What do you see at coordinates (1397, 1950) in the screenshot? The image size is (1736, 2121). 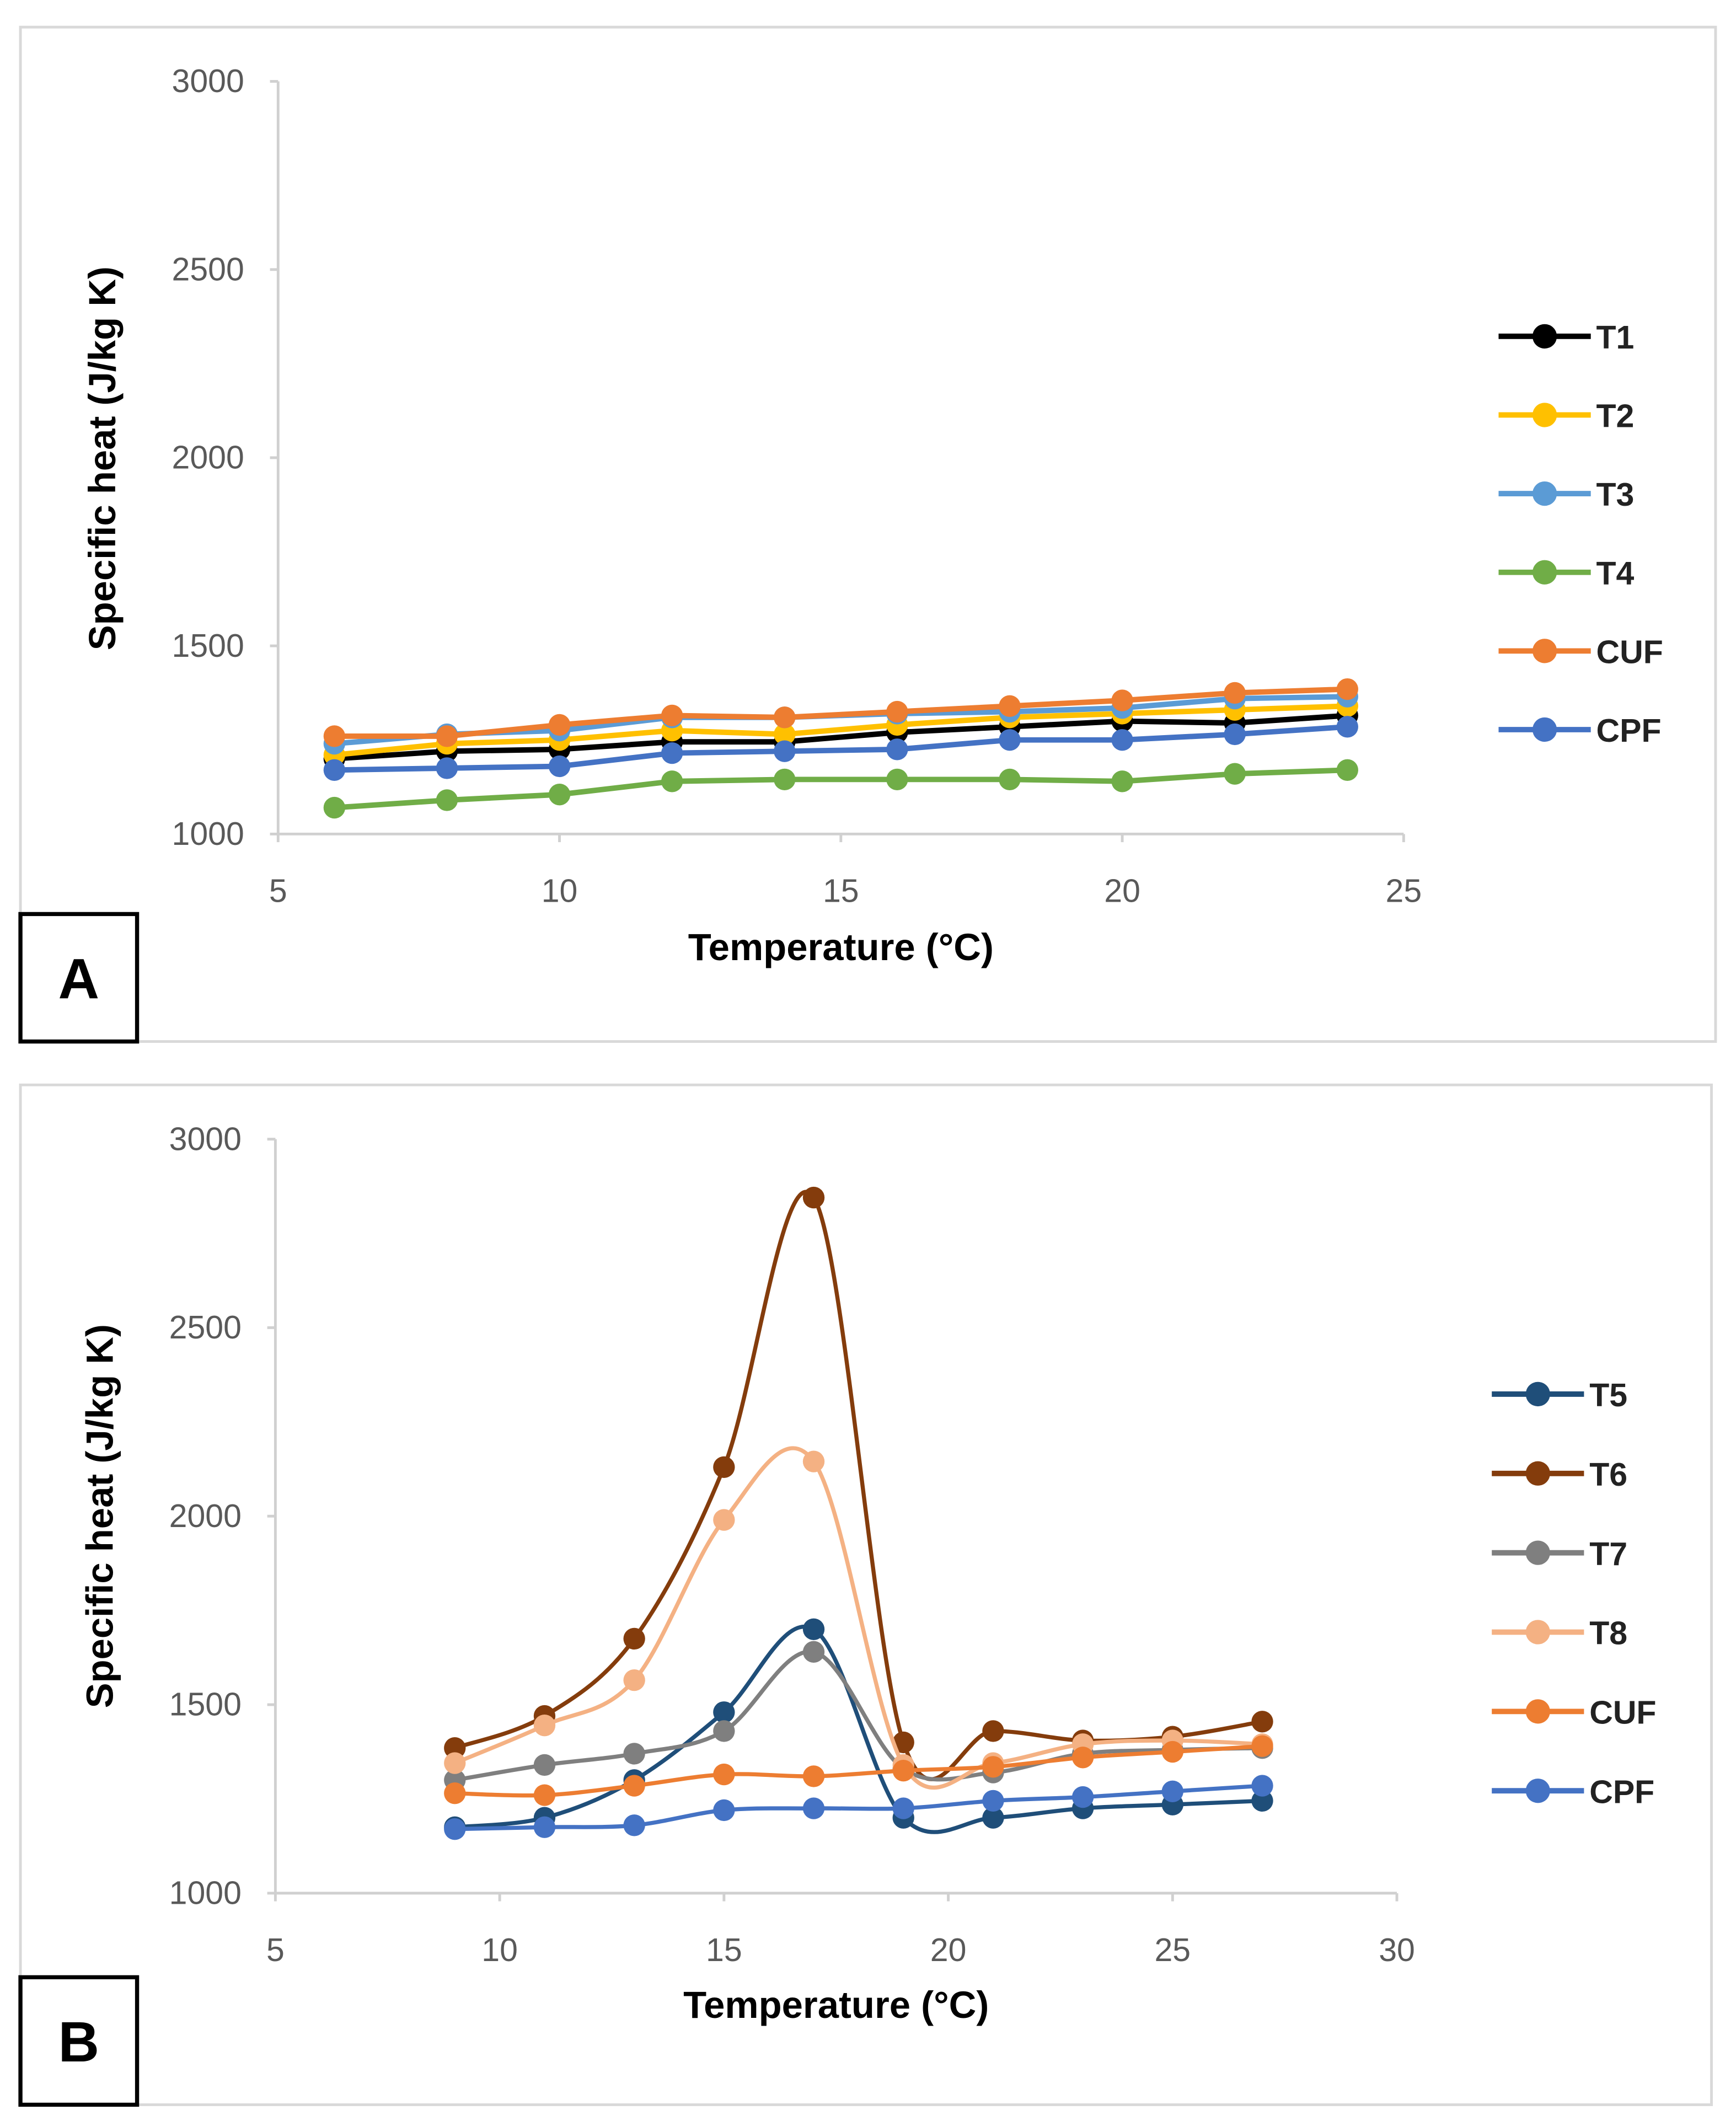 I see `x-tick-label: 30` at bounding box center [1397, 1950].